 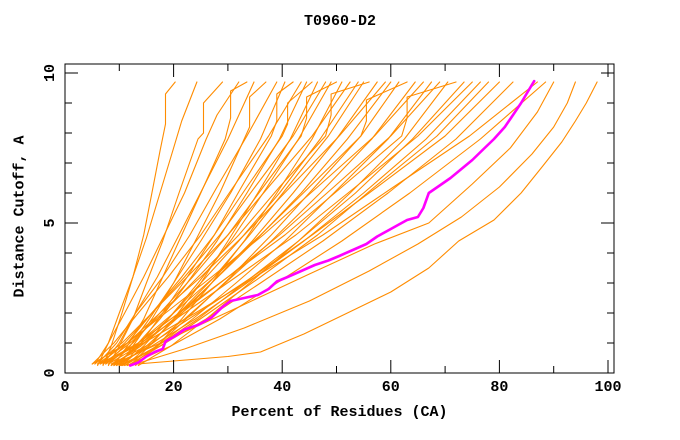 What do you see at coordinates (64, 387) in the screenshot?
I see `x-tick-label: 0` at bounding box center [64, 387].